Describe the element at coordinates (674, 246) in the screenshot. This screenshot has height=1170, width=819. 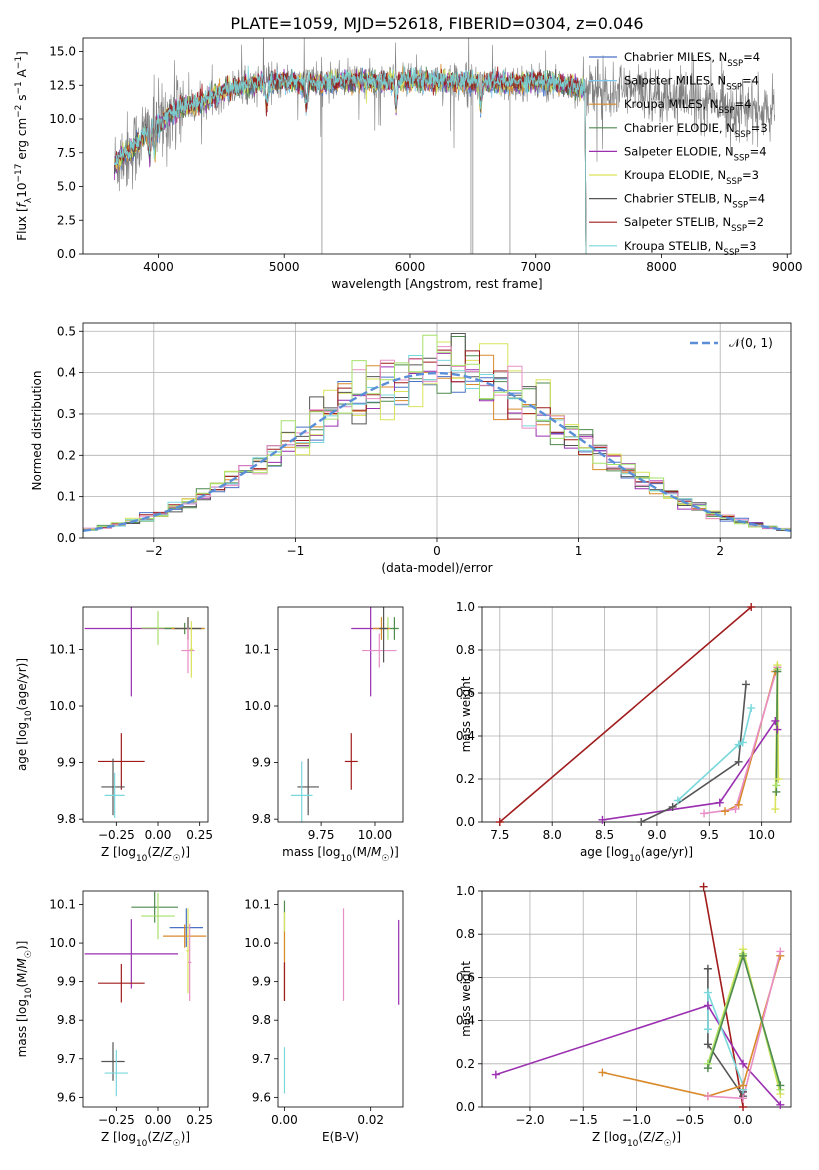
I see `legend-text: Kroupa STELIB, N` at that location.